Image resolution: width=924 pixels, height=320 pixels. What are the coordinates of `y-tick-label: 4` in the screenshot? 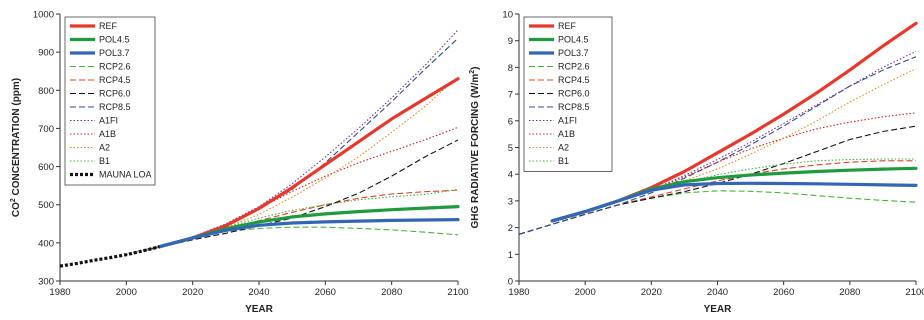 It's located at (510, 175).